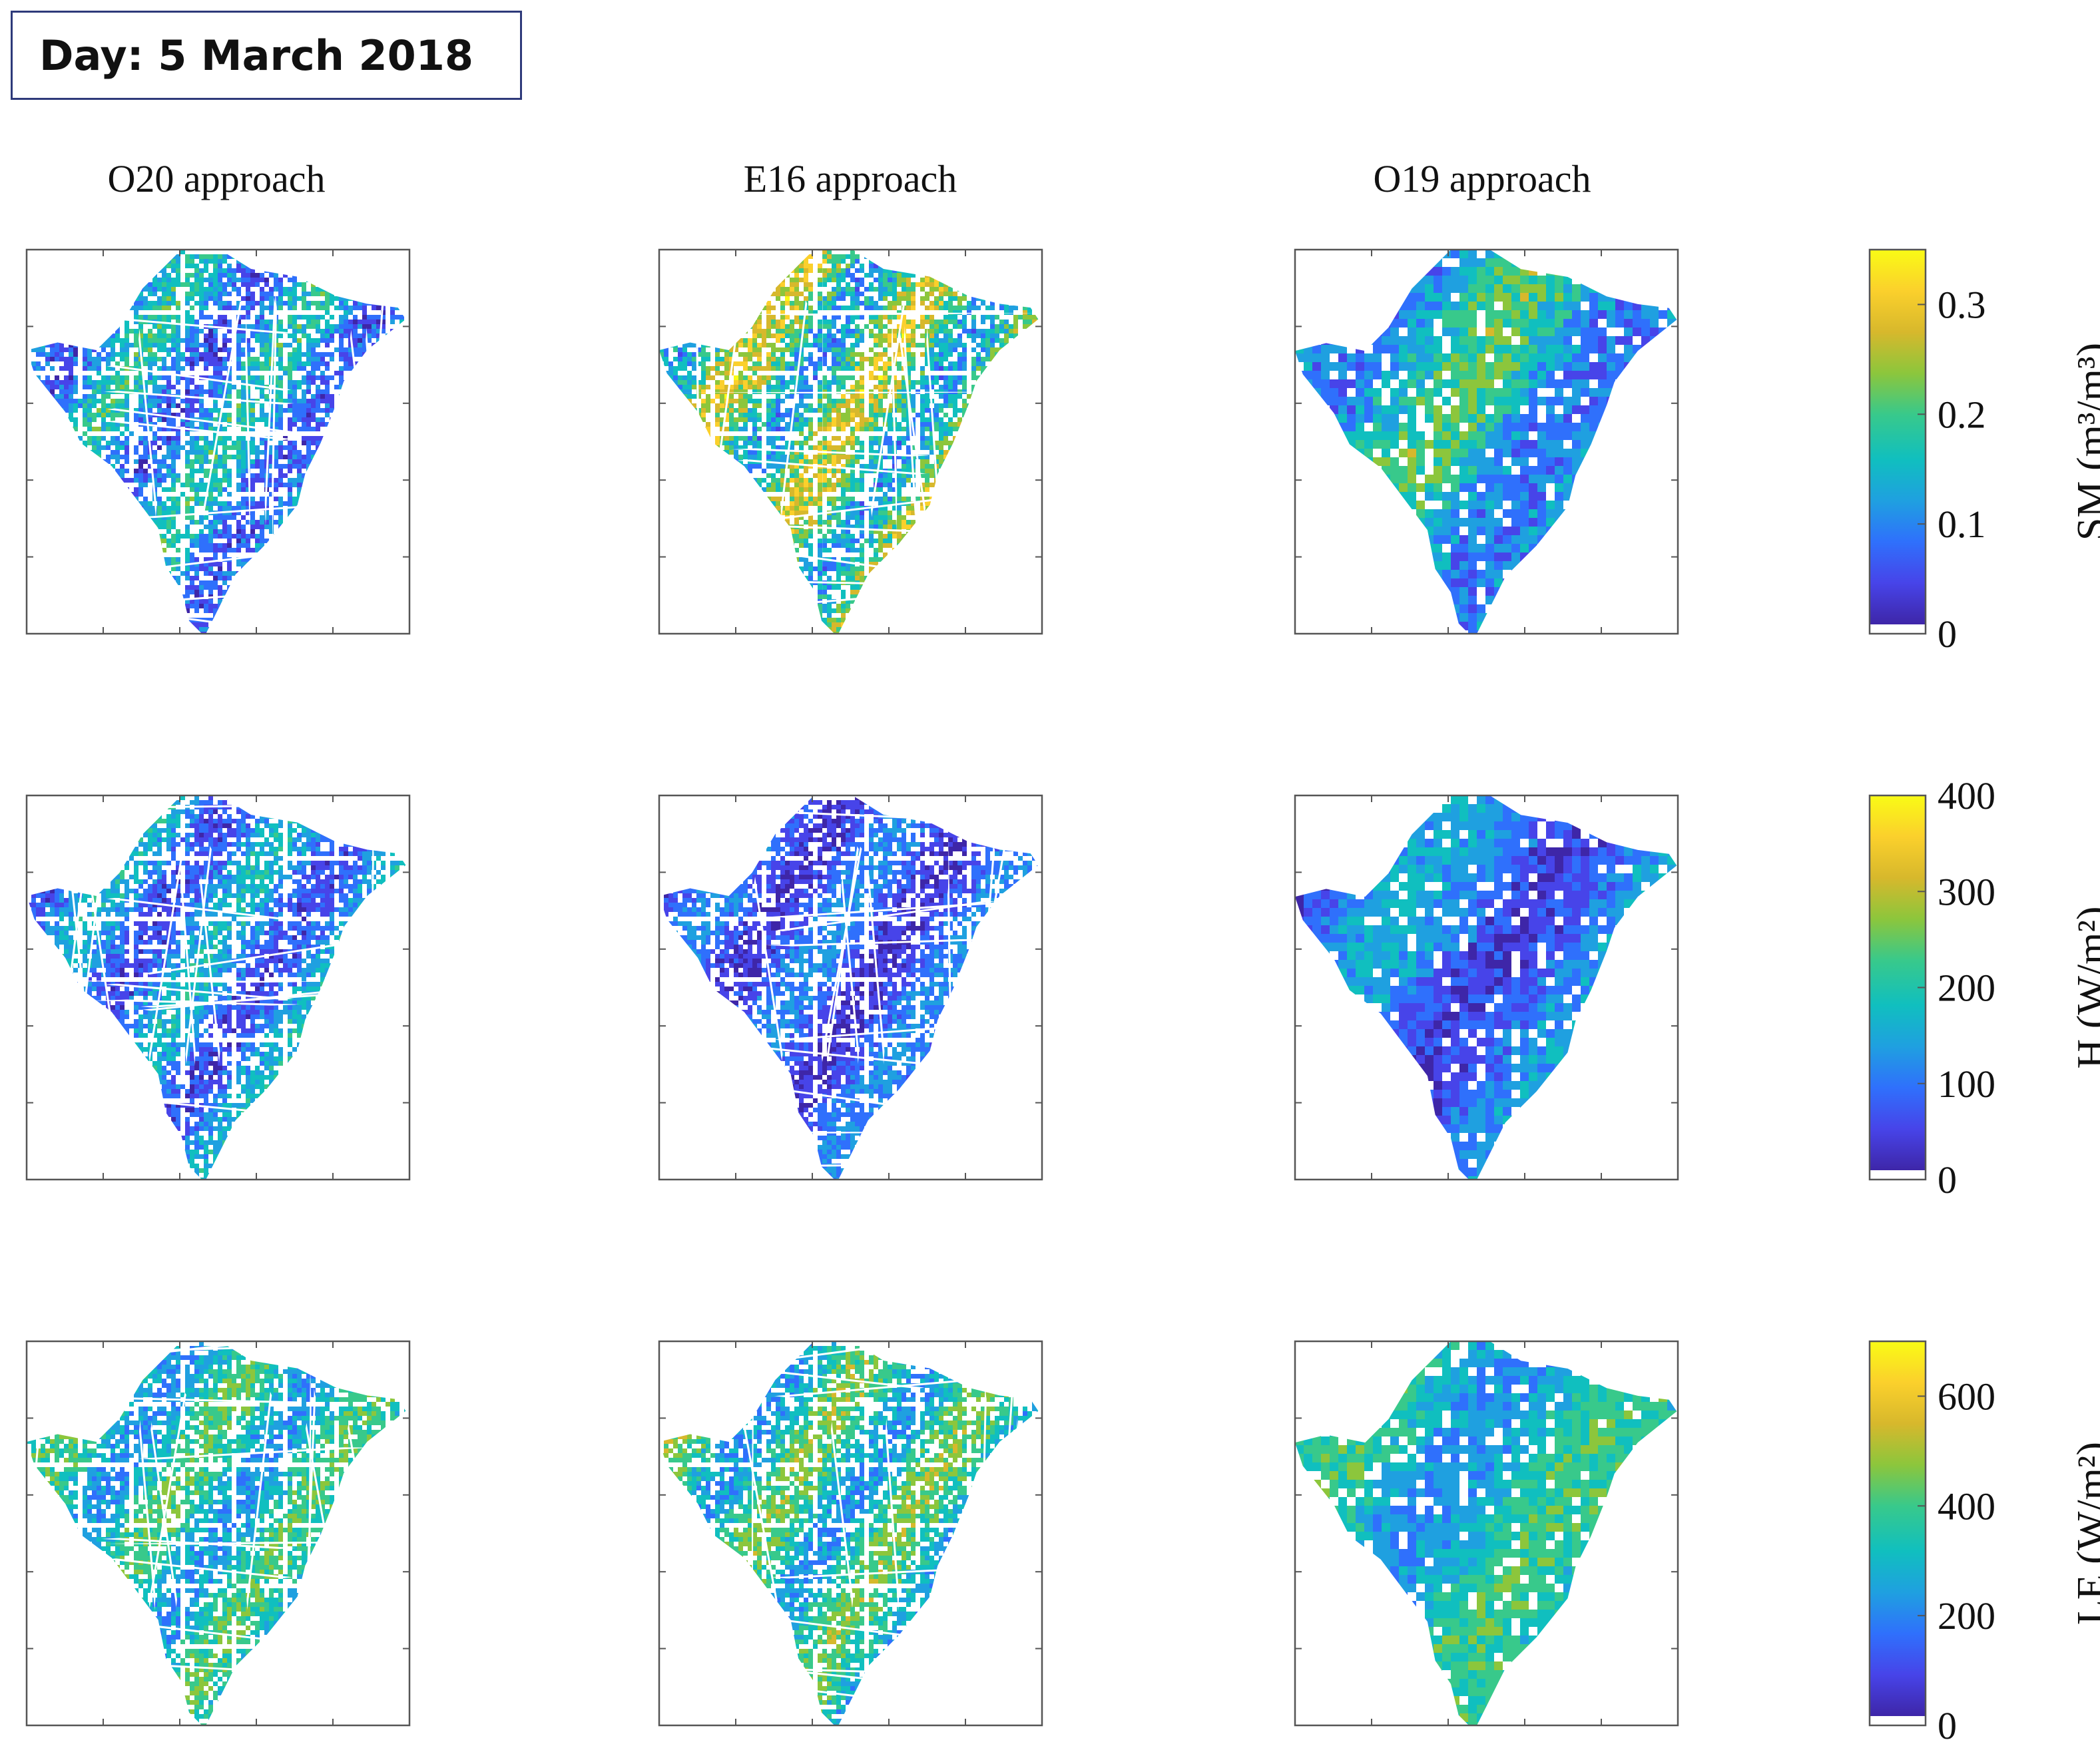 Image resolution: width=2100 pixels, height=1760 pixels. Describe the element at coordinates (1967, 1084) in the screenshot. I see `colorbar-tick-label: 100` at that location.